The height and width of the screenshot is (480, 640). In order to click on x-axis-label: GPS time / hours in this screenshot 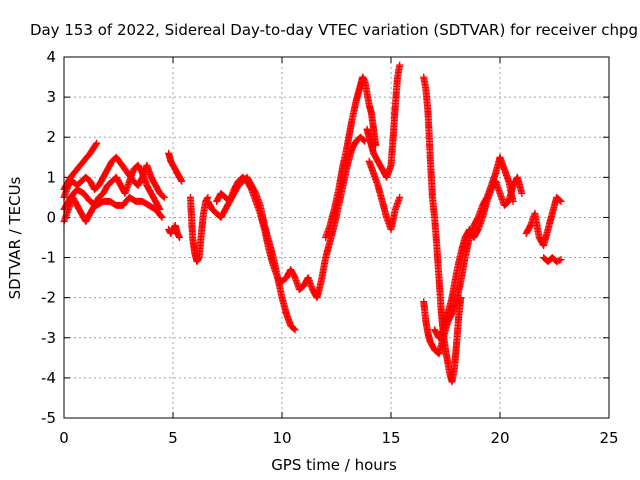, I will do `click(334, 465)`.